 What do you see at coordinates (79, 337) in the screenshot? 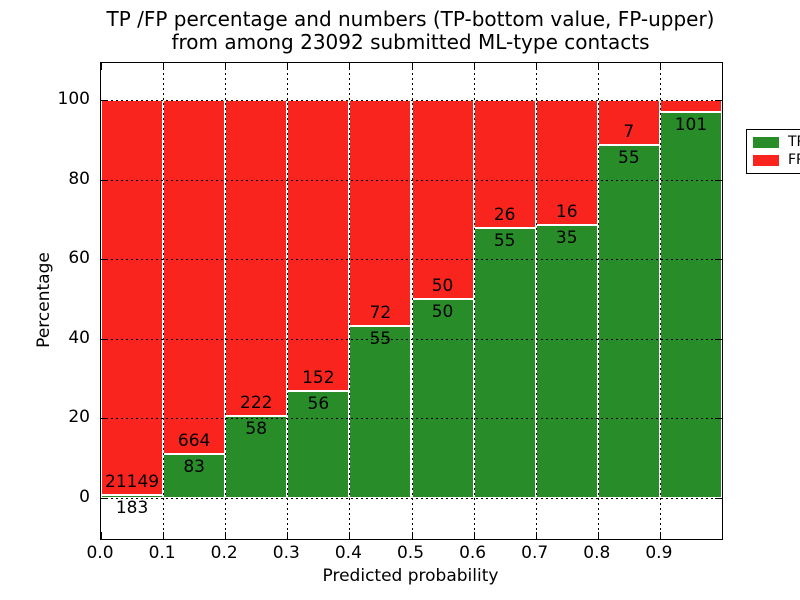
I see `y-tick-label: 40` at bounding box center [79, 337].